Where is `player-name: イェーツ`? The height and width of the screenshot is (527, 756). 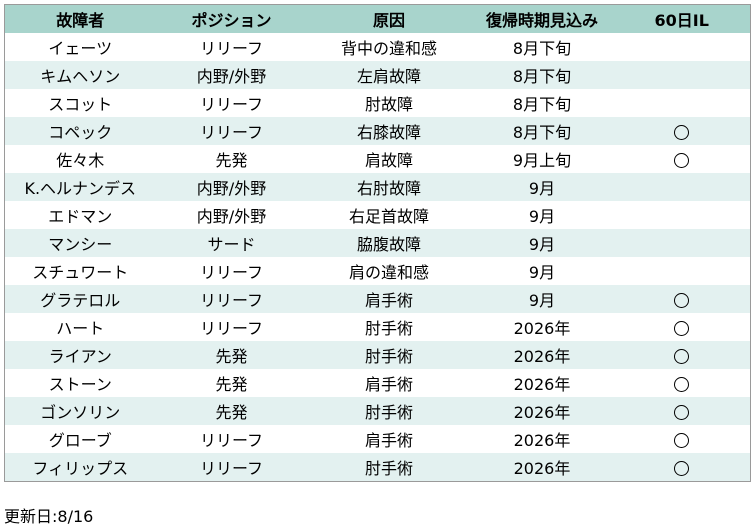
player-name: イェーツ is located at coordinates (80, 47).